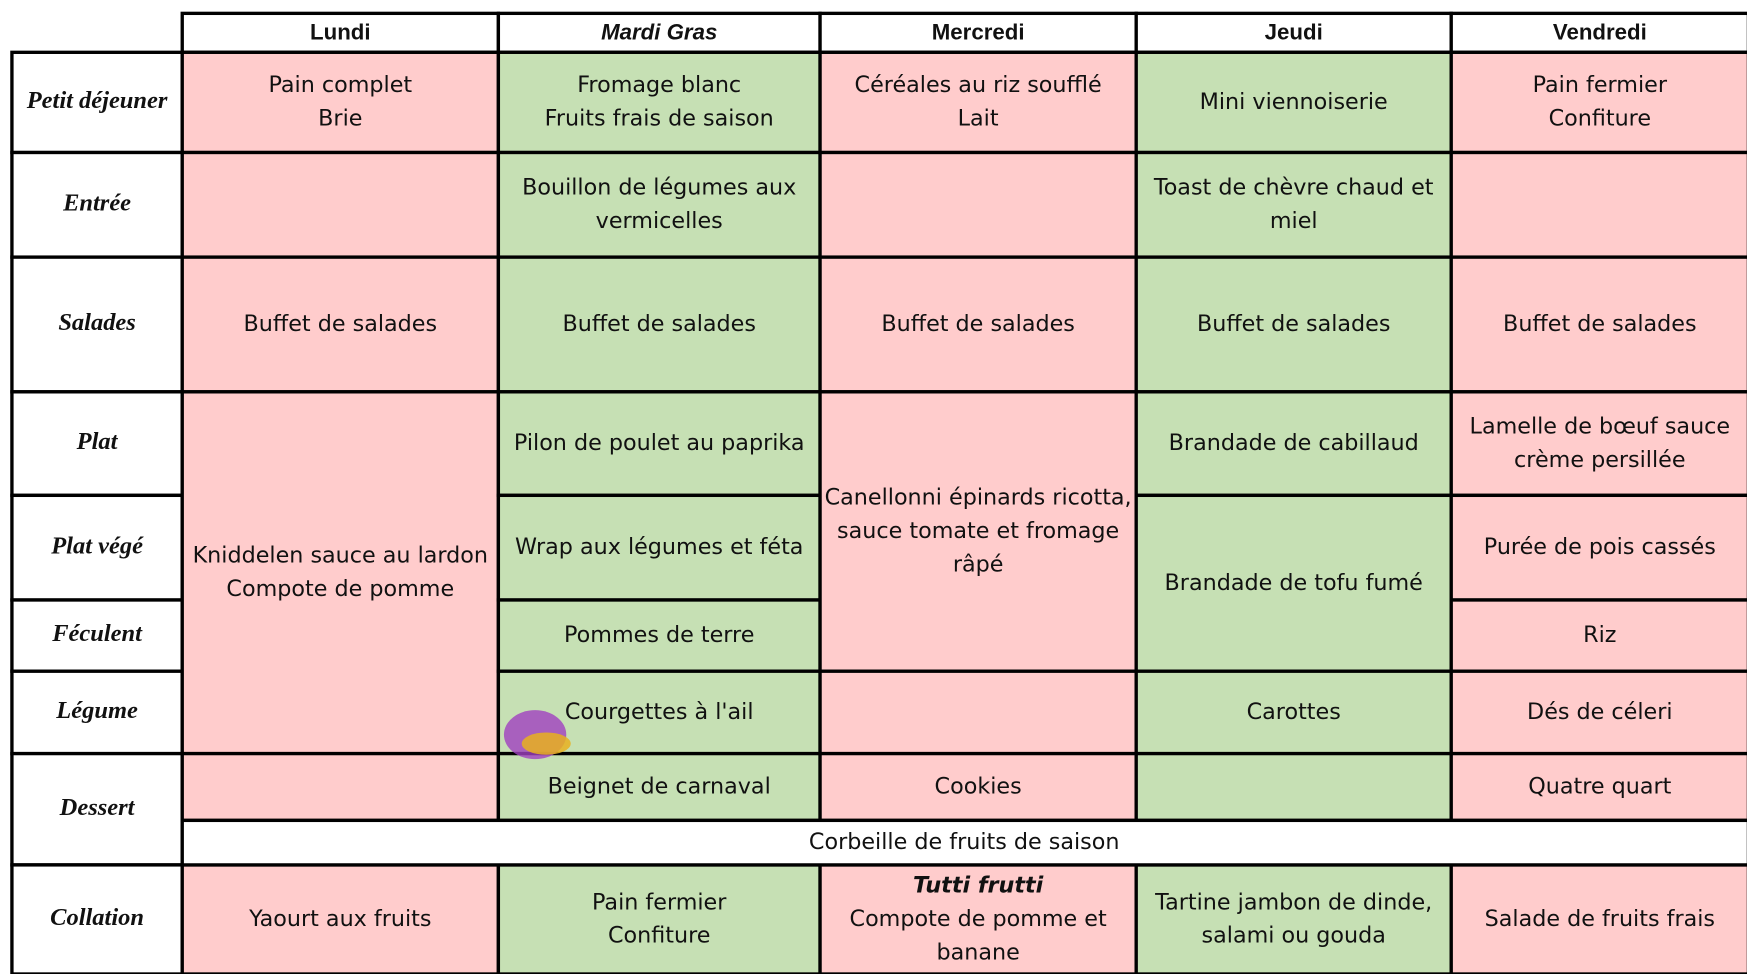 The width and height of the screenshot is (1747, 974). Describe the element at coordinates (1600, 31) in the screenshot. I see `day-header: Vendredi` at that location.